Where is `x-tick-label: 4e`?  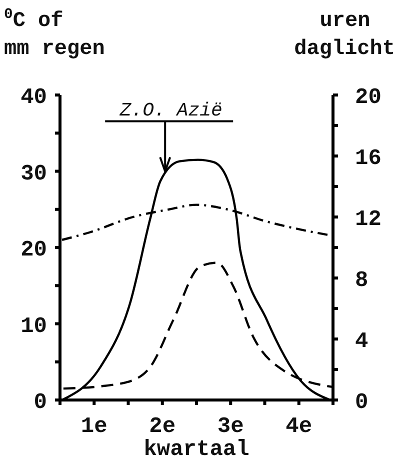
x-tick-label: 4e is located at coordinates (299, 426).